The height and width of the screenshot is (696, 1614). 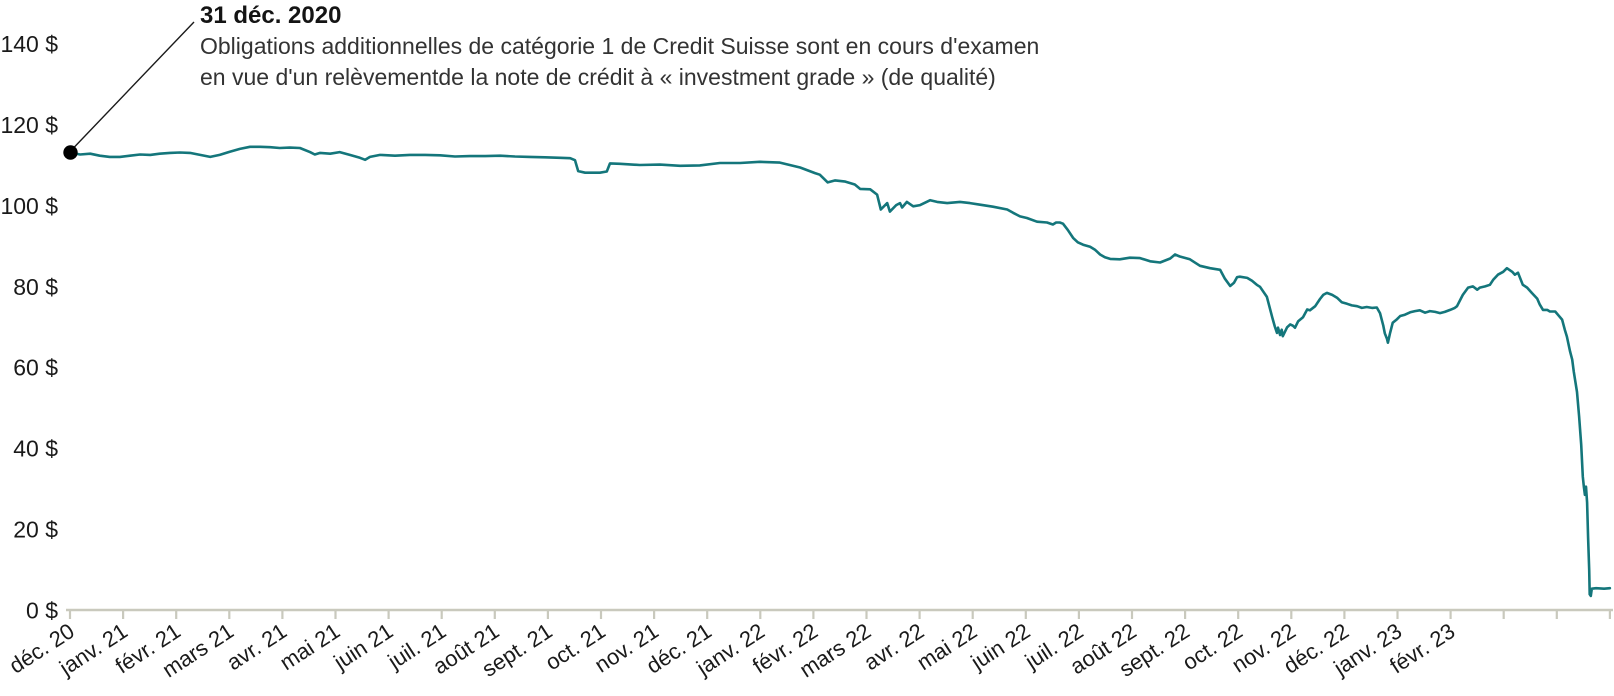 What do you see at coordinates (29, 206) in the screenshot?
I see `y-axis-label: 100 $` at bounding box center [29, 206].